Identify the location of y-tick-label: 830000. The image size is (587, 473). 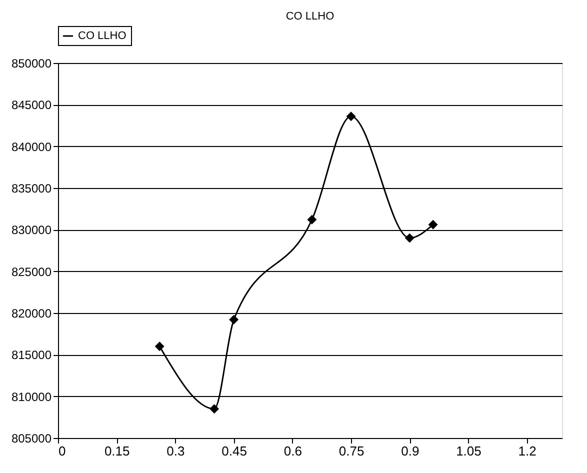
(31, 230).